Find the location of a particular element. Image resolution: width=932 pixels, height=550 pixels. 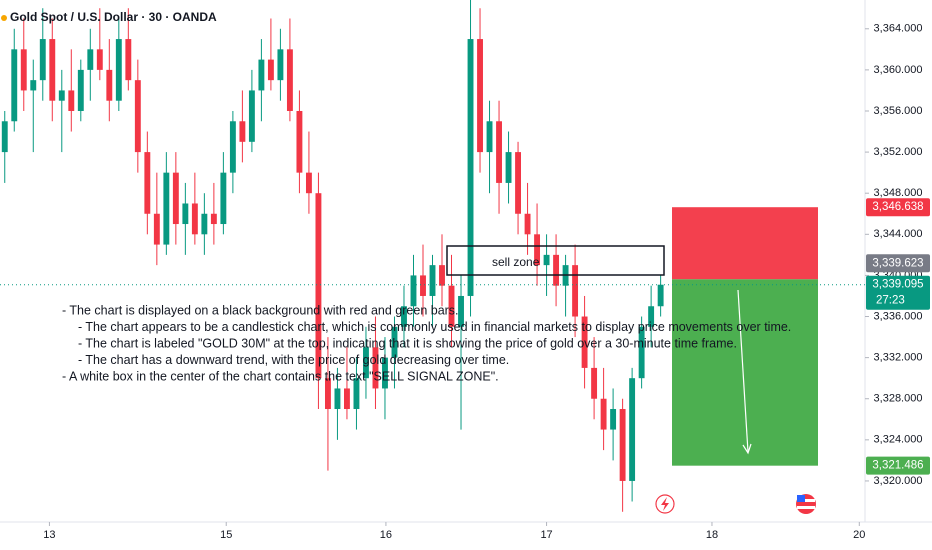

economic-events-icon is located at coordinates (806, 504).